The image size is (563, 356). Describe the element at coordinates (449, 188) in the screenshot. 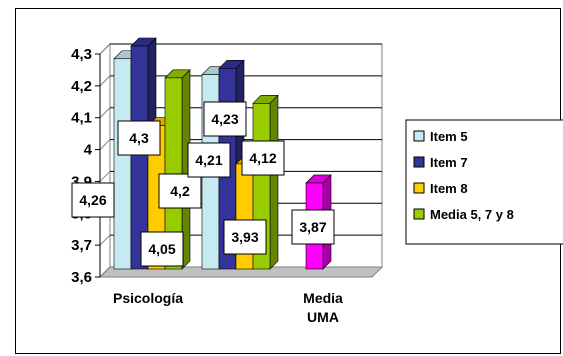

I see `legend-label: Item 8` at that location.